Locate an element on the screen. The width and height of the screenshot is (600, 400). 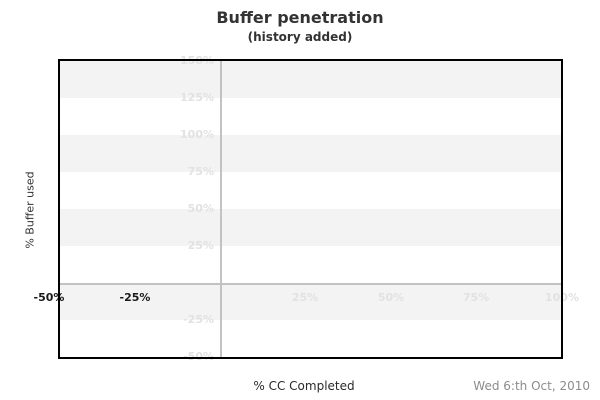
y-tick-25: 25% is located at coordinates (200, 245).